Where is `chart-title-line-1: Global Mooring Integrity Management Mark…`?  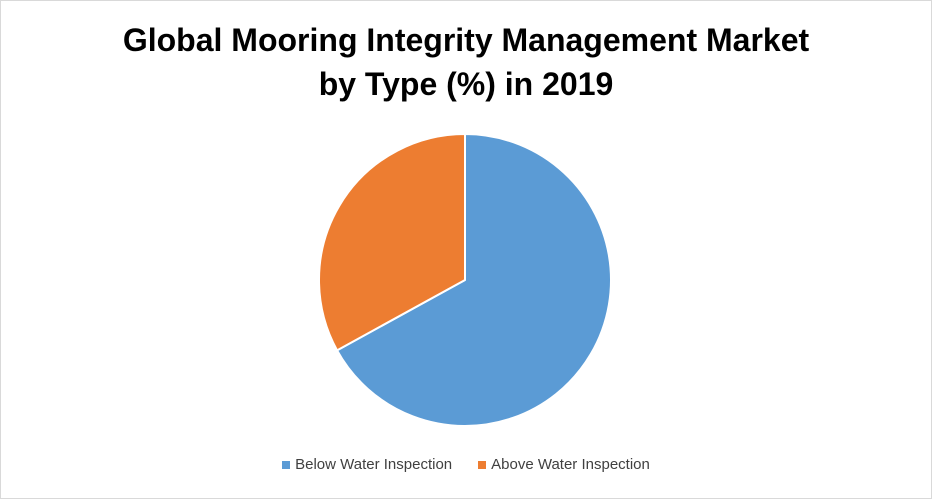 chart-title-line-1: Global Mooring Integrity Management Mark… is located at coordinates (466, 40).